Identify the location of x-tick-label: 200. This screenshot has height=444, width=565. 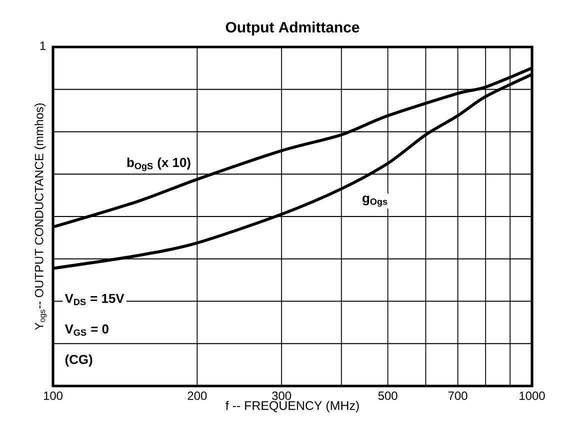
(197, 396).